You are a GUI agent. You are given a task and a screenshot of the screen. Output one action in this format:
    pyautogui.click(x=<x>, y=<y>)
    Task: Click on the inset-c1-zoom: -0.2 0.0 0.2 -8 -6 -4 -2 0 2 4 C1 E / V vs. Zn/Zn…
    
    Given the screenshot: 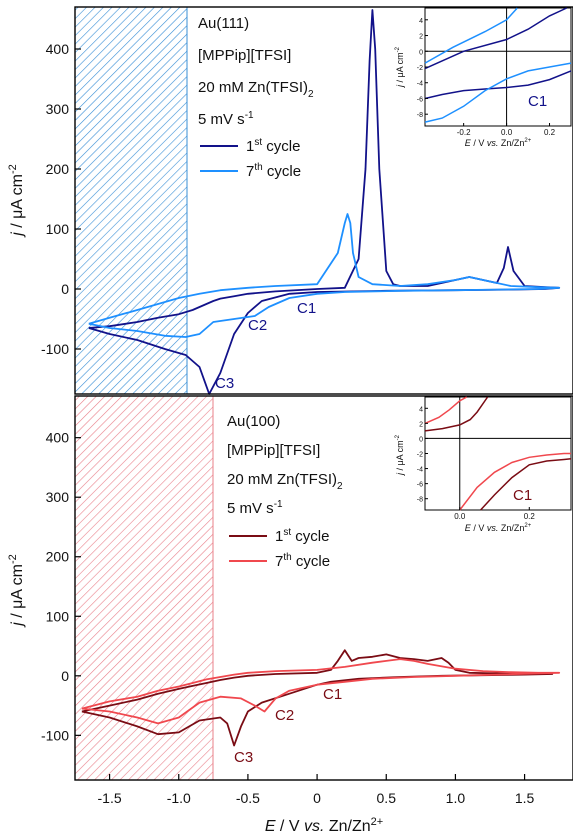 What is the action you would take?
    pyautogui.click(x=483, y=77)
    